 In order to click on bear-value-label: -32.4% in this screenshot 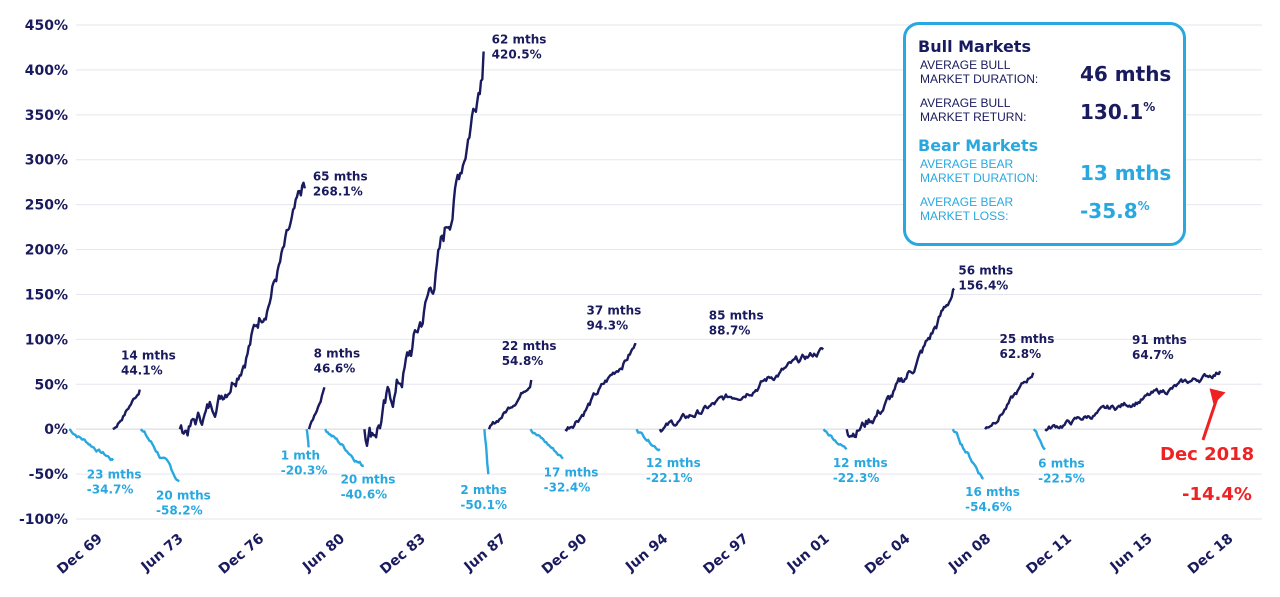, I will do `click(567, 487)`.